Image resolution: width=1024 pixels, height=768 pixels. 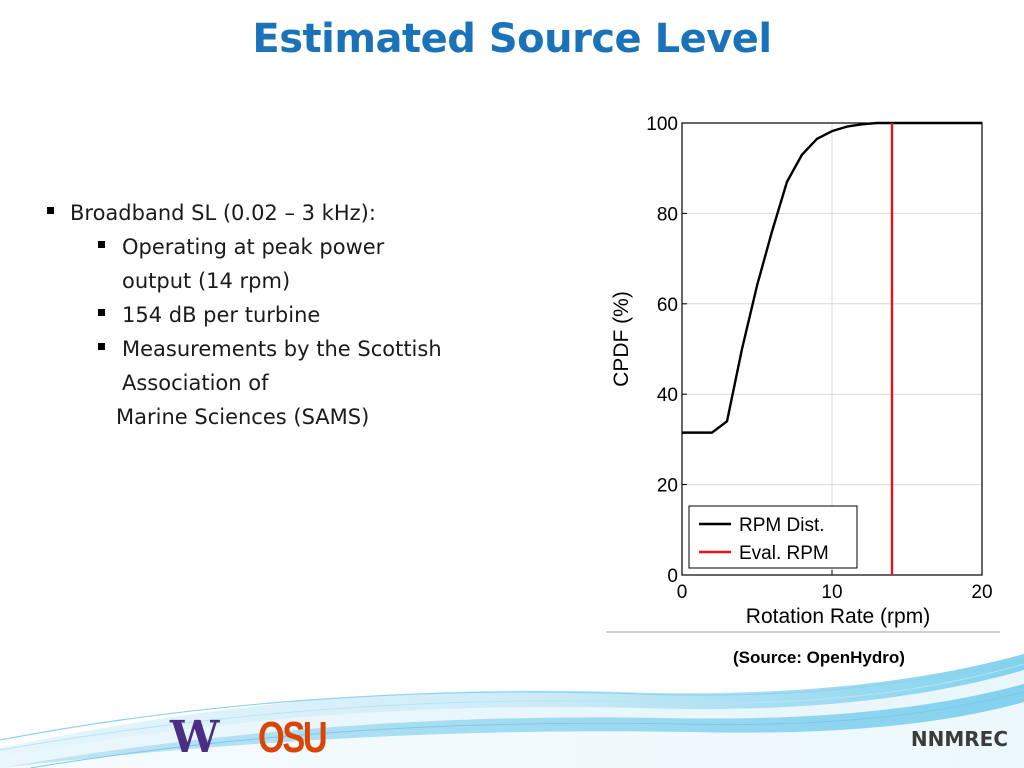 I want to click on chart-divider, so click(x=803, y=632).